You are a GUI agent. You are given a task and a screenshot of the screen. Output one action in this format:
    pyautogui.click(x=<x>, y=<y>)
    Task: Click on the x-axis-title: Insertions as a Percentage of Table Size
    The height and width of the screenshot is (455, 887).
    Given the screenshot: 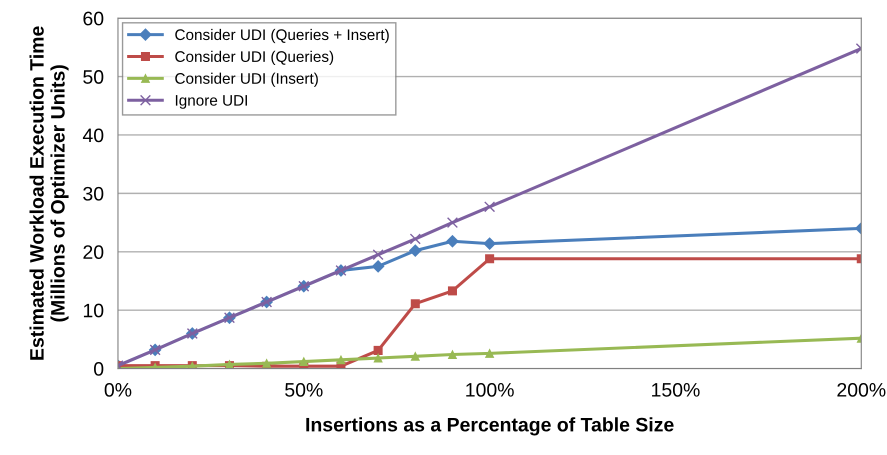 What is the action you would take?
    pyautogui.click(x=490, y=426)
    